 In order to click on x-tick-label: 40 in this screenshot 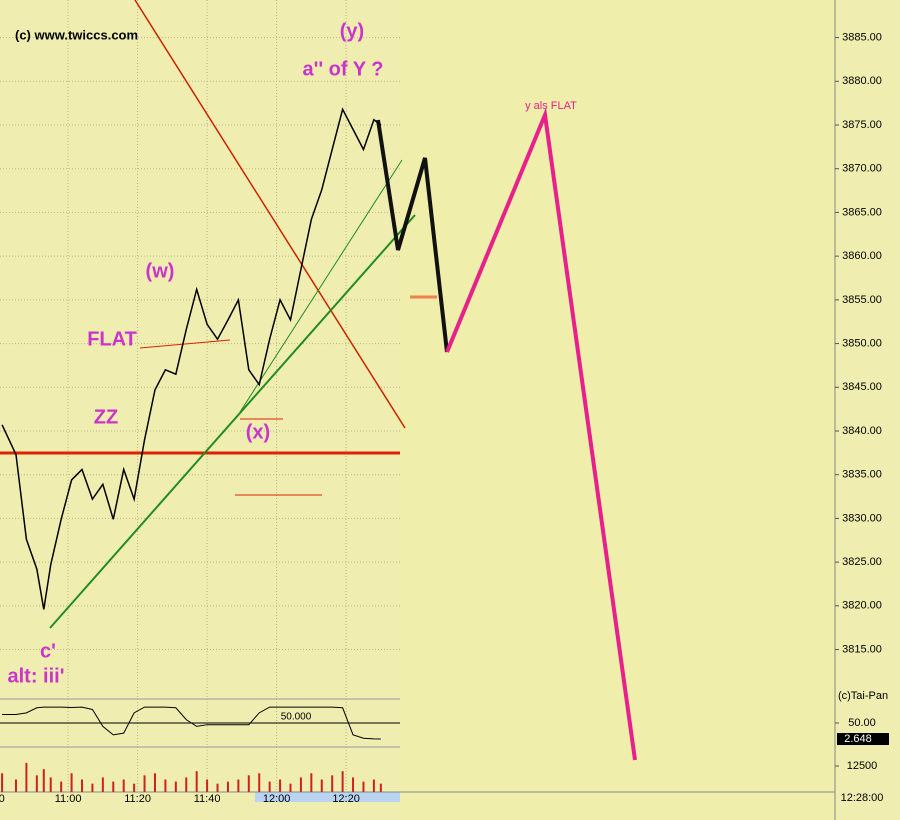, I will do `click(2, 799)`.